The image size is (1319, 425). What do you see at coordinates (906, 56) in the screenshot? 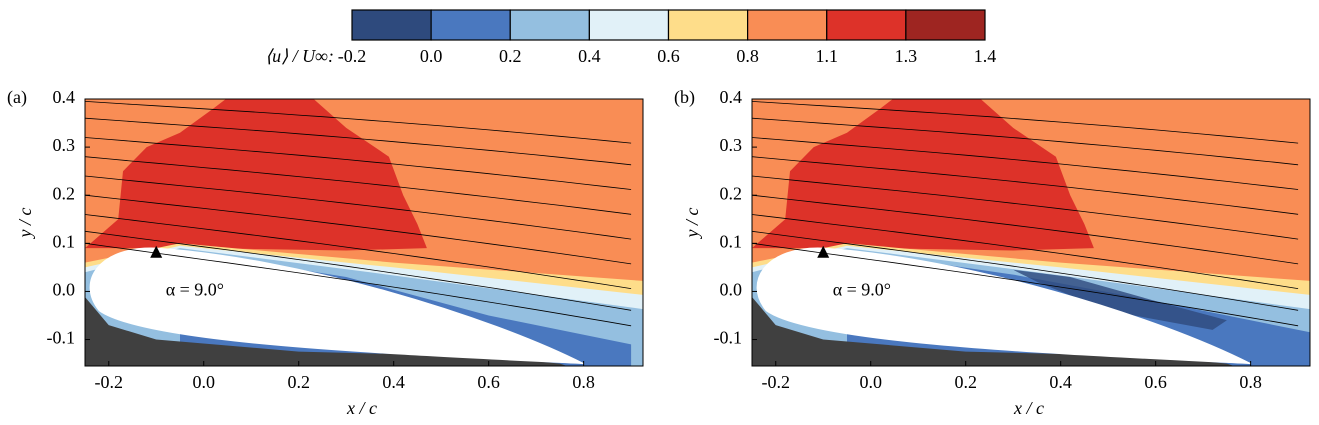
I see `colorbar-tick-label: 1.3` at bounding box center [906, 56].